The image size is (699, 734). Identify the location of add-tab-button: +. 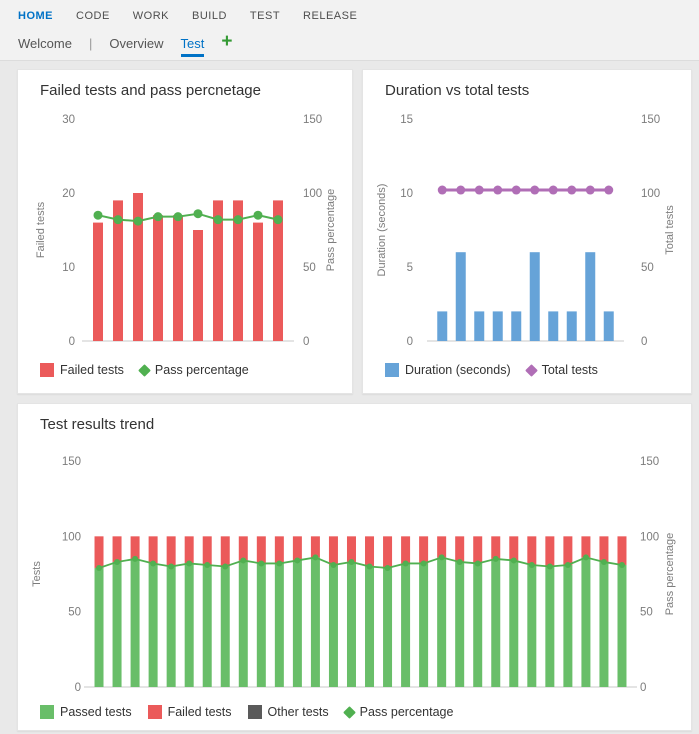
(227, 41).